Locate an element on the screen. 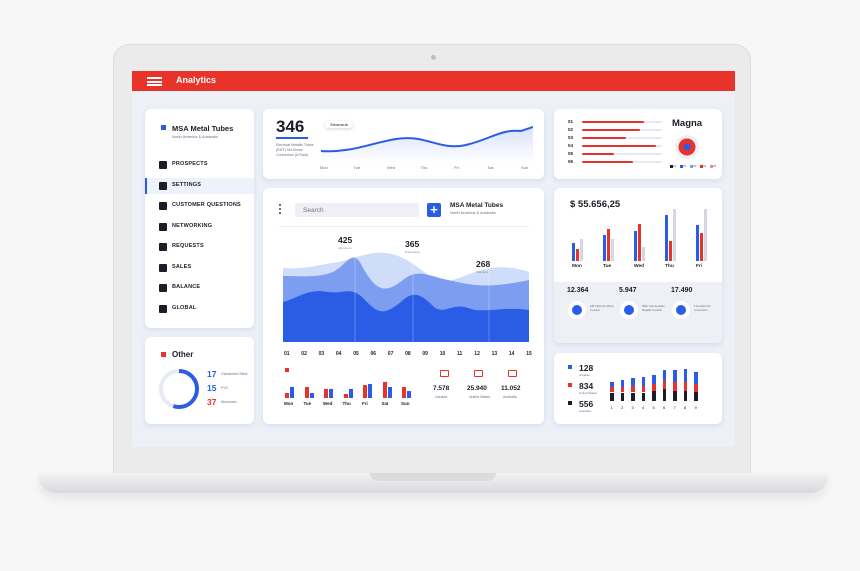  magna-title: Magna is located at coordinates (687, 123).